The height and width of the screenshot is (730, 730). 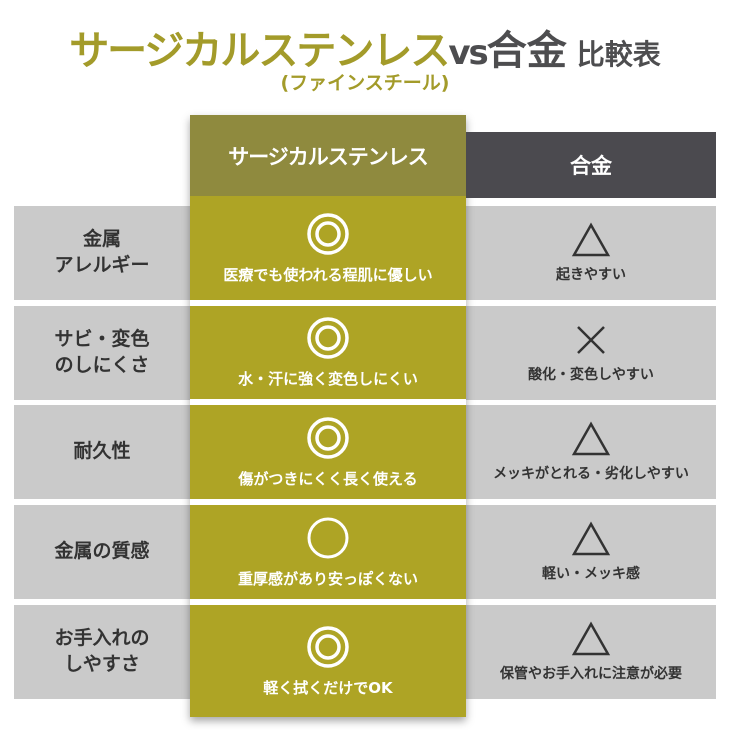 What do you see at coordinates (328, 155) in the screenshot?
I see `stainless-header: サージカルステンレス` at bounding box center [328, 155].